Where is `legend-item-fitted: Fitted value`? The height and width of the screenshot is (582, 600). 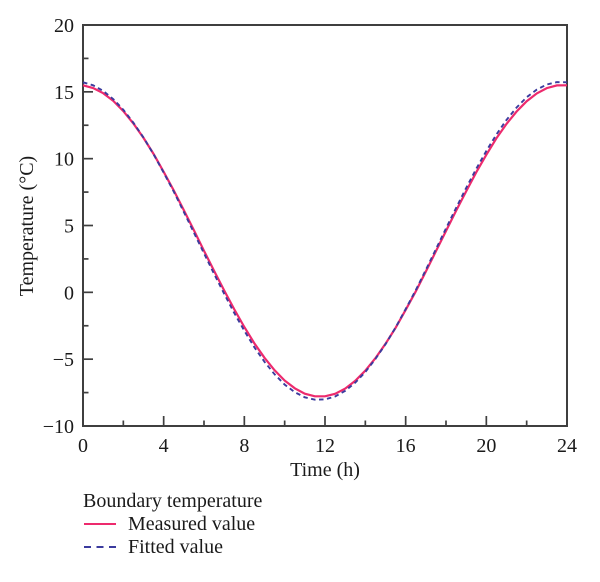 legend-item-fitted: Fitted value is located at coordinates (172, 547).